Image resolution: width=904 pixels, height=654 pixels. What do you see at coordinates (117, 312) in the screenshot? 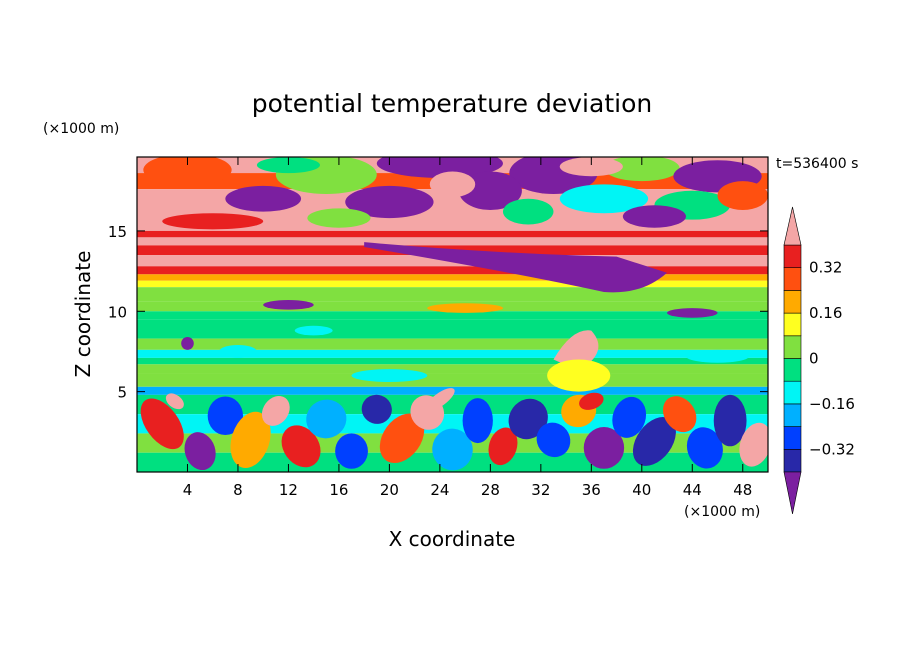
I see `y-tick-label: 10` at bounding box center [117, 312].